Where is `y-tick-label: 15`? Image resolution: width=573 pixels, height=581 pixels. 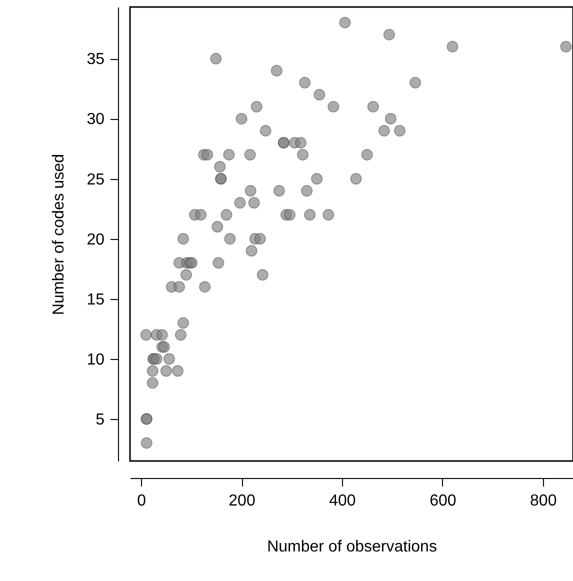
y-tick-label: 15 is located at coordinates (95, 299).